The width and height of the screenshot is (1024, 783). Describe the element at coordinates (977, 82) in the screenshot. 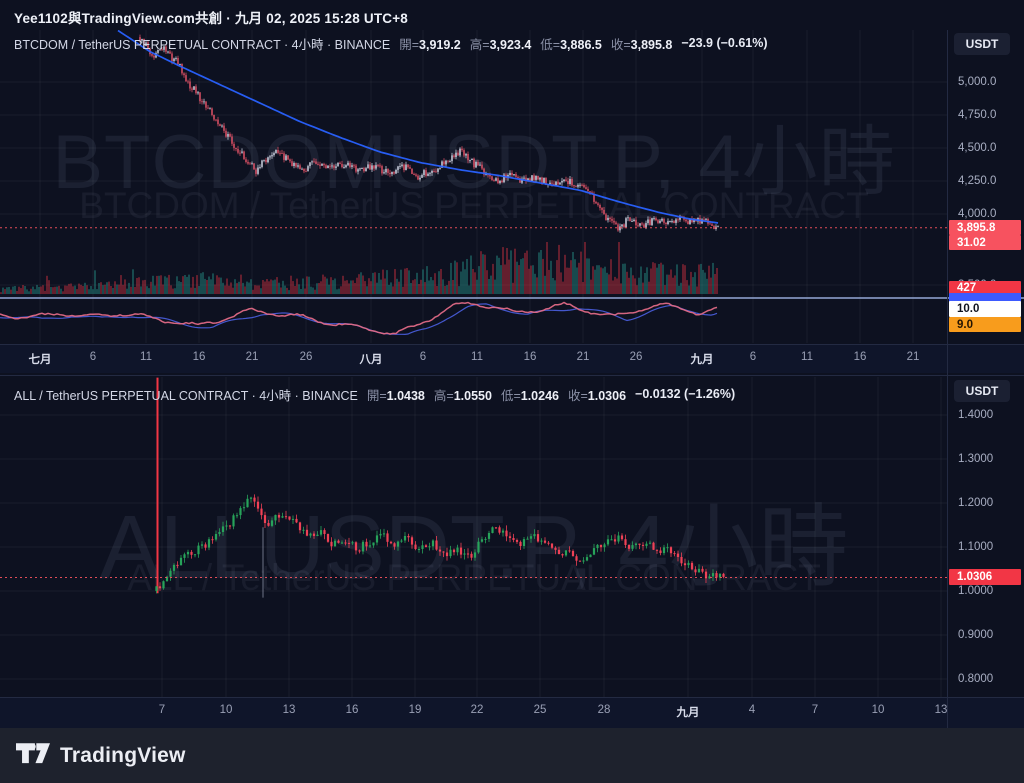

I see `price-tick-label: 5,000.0` at that location.